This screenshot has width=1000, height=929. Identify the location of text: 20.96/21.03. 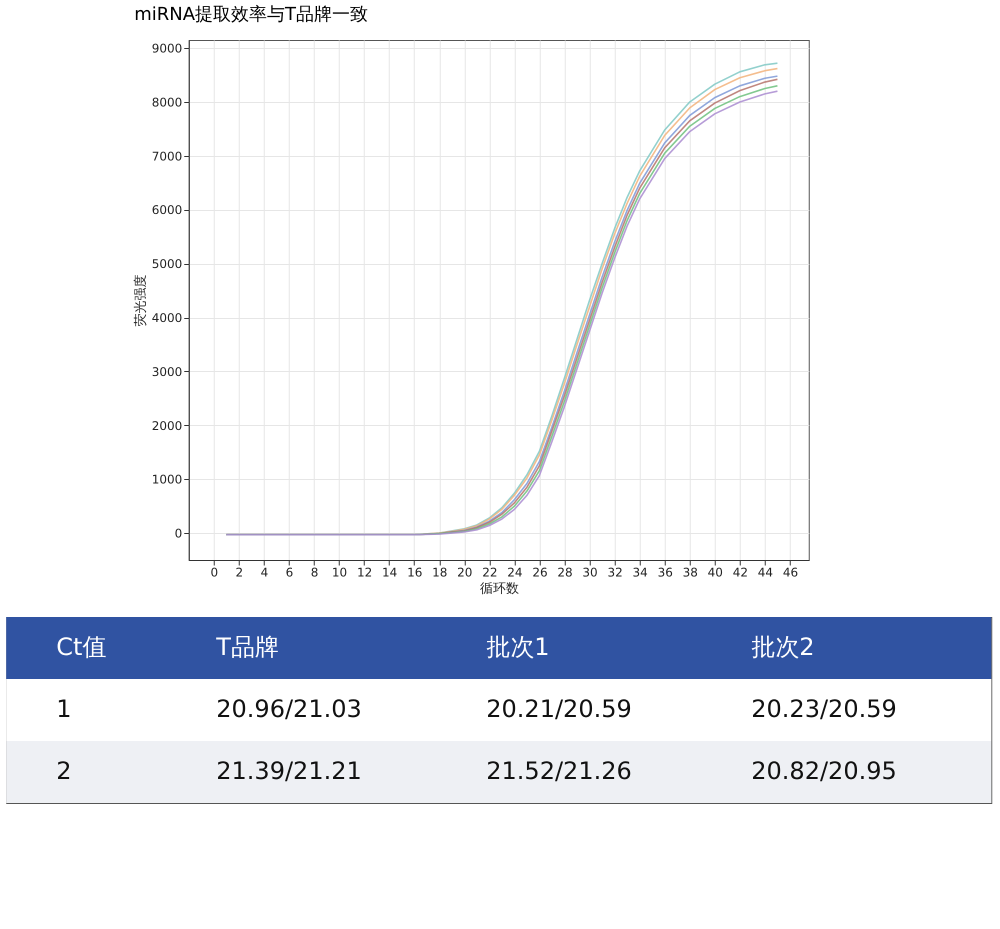
(289, 709).